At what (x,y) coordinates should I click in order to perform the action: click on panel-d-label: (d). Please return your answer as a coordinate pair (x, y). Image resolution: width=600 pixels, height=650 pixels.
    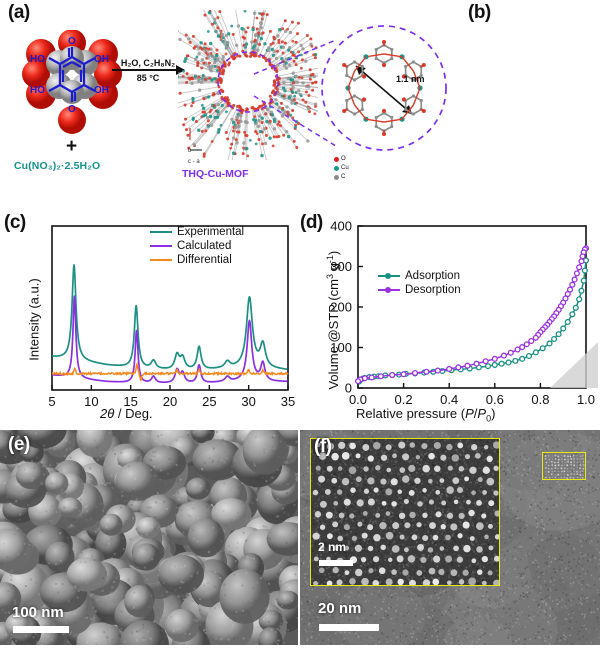
    Looking at the image, I should click on (311, 223).